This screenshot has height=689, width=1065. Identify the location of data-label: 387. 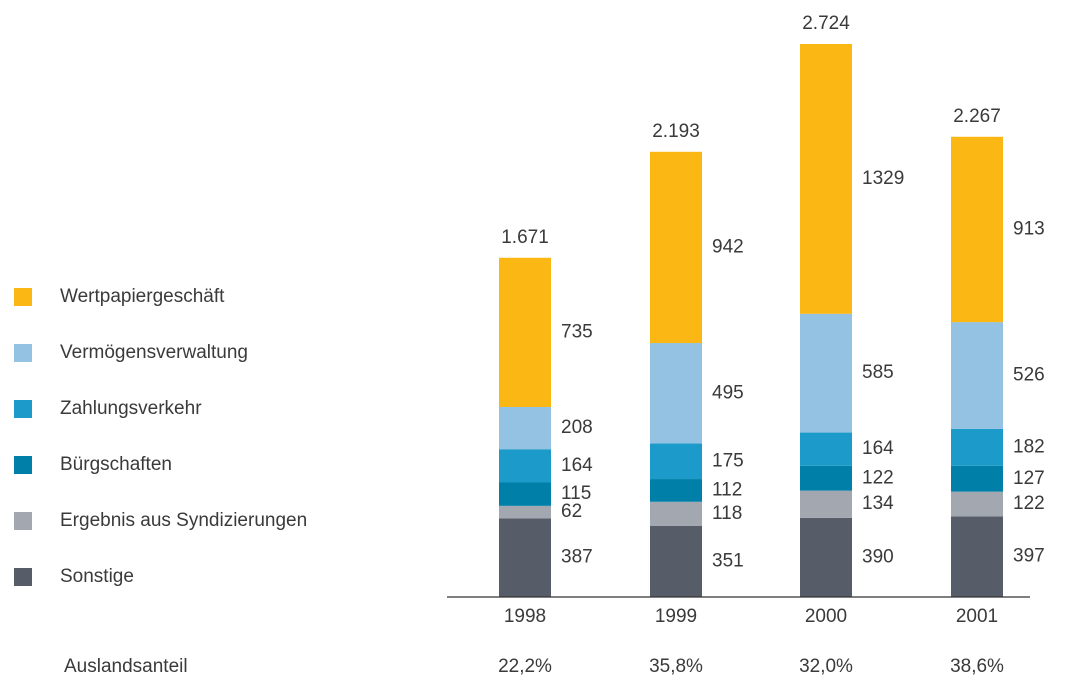
(577, 557).